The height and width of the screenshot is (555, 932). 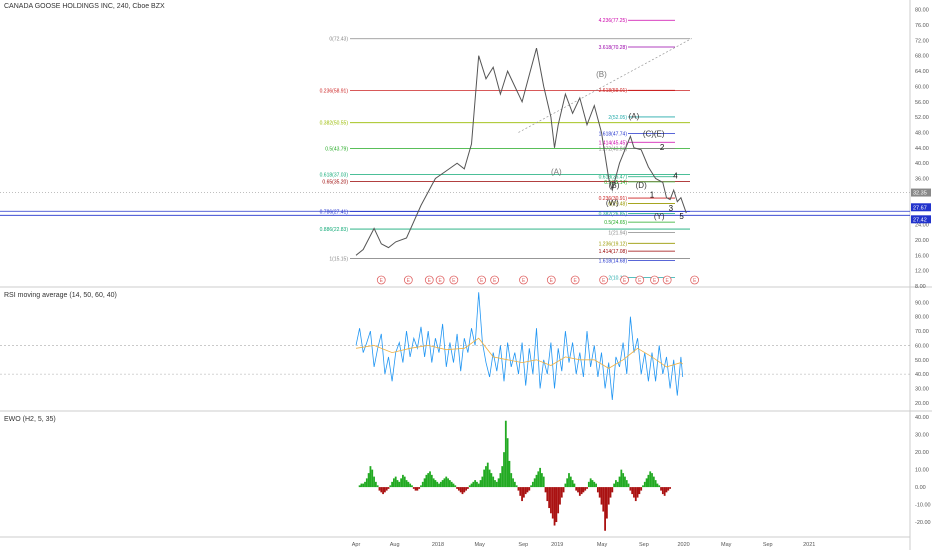 What do you see at coordinates (922, 41) in the screenshot?
I see `price-axis-tick-label: 72.00` at bounding box center [922, 41].